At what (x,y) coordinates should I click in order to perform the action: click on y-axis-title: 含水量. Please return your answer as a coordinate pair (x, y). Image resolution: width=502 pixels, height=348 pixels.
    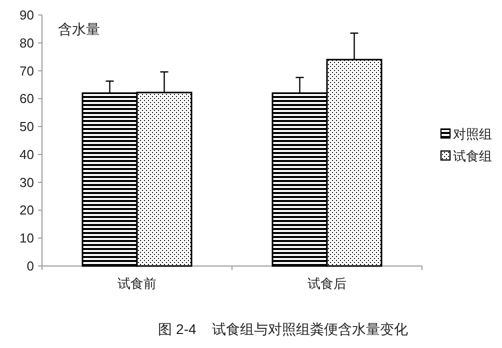
    Looking at the image, I should click on (79, 29).